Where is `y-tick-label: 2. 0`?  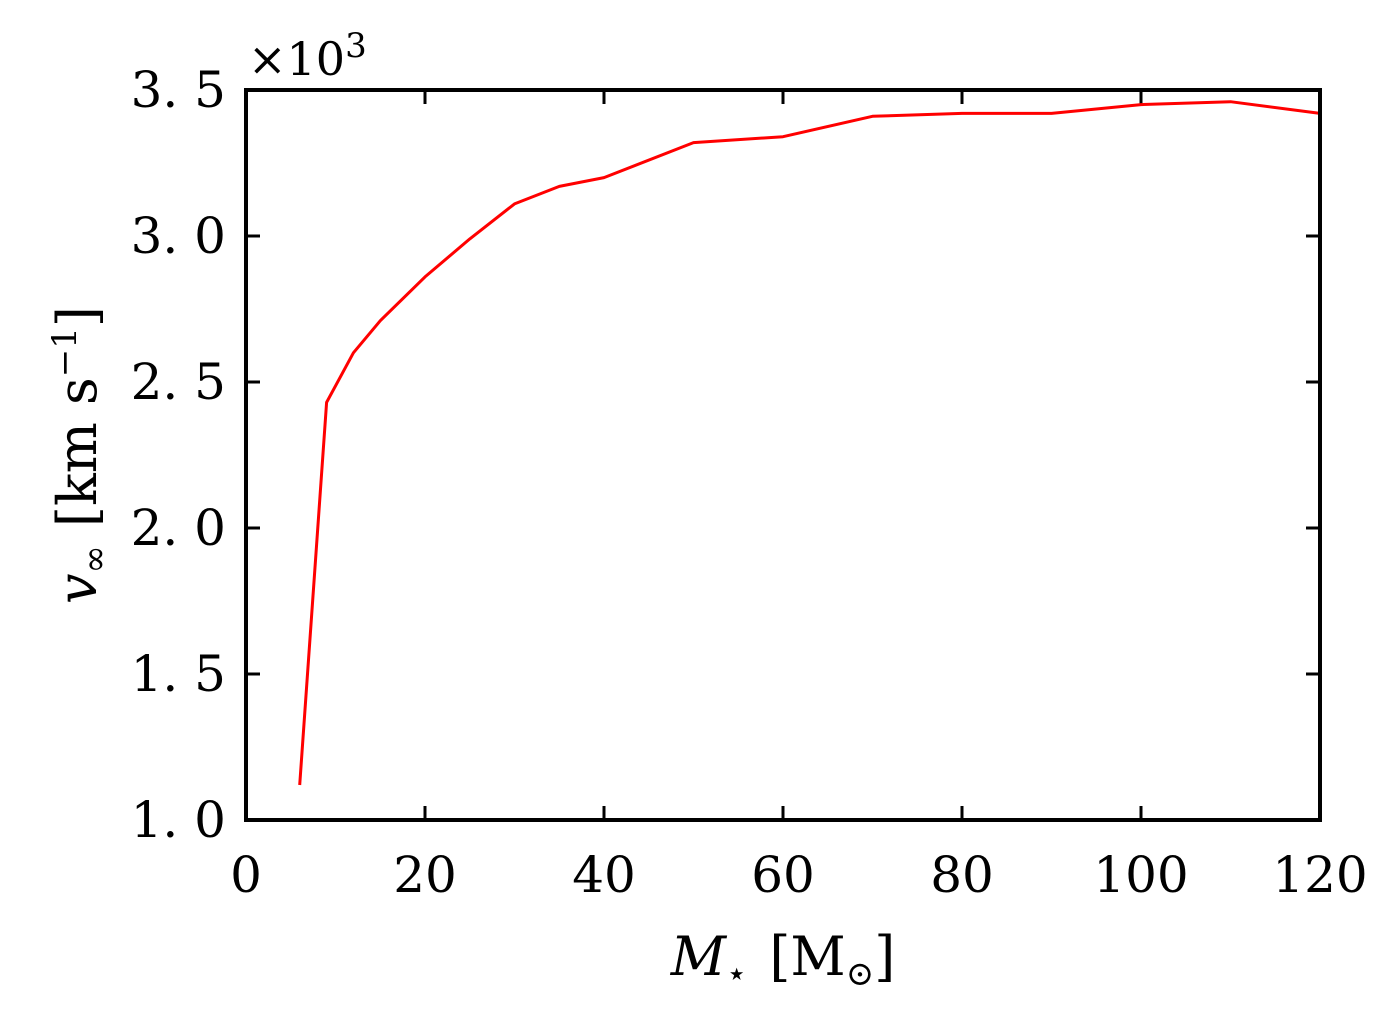 y-tick-label: 2. 0 is located at coordinates (178, 528).